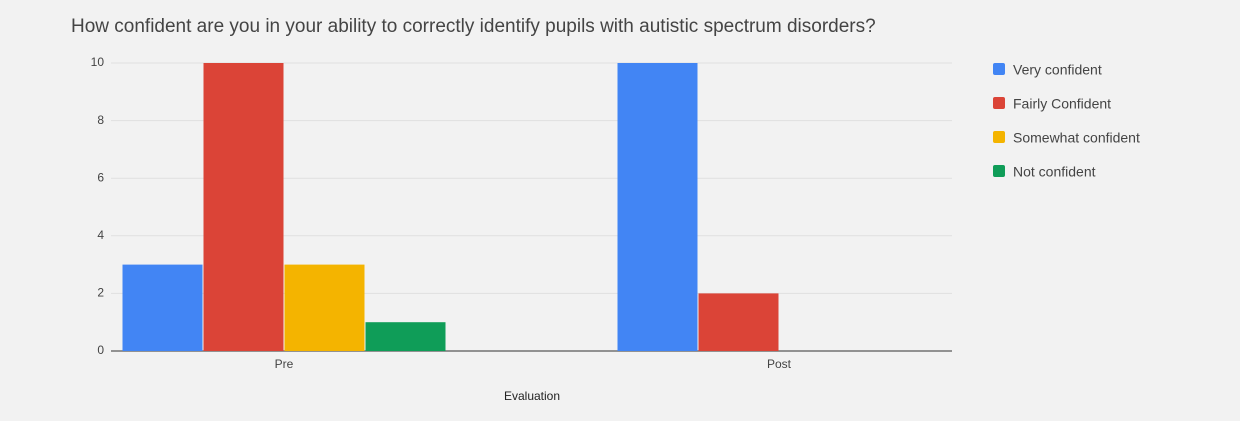 The height and width of the screenshot is (421, 1240). What do you see at coordinates (98, 62) in the screenshot?
I see `y-tick-label: 10` at bounding box center [98, 62].